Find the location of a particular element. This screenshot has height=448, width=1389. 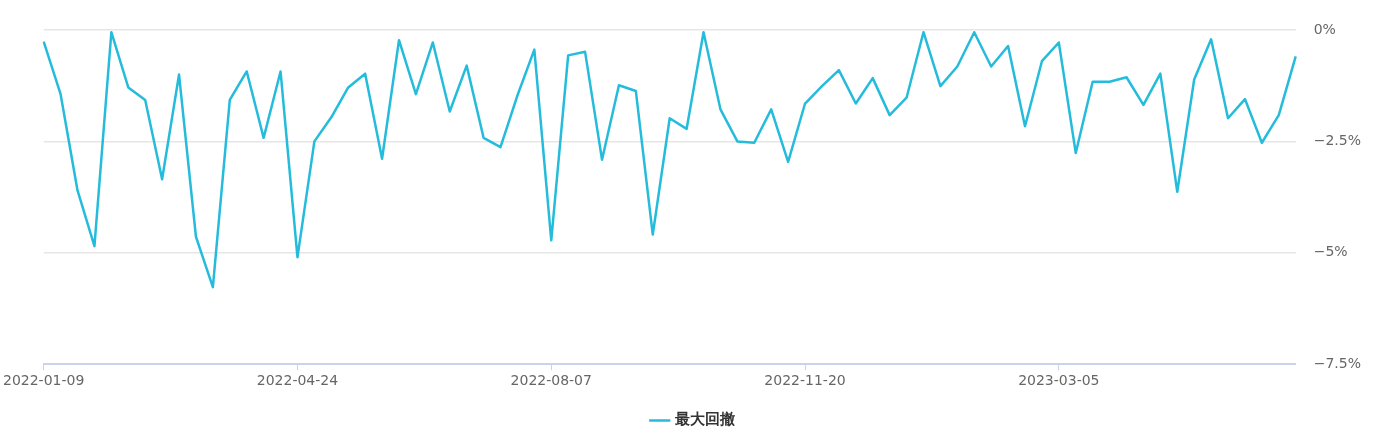

x-tick-label: 2022-08-07 is located at coordinates (551, 380).